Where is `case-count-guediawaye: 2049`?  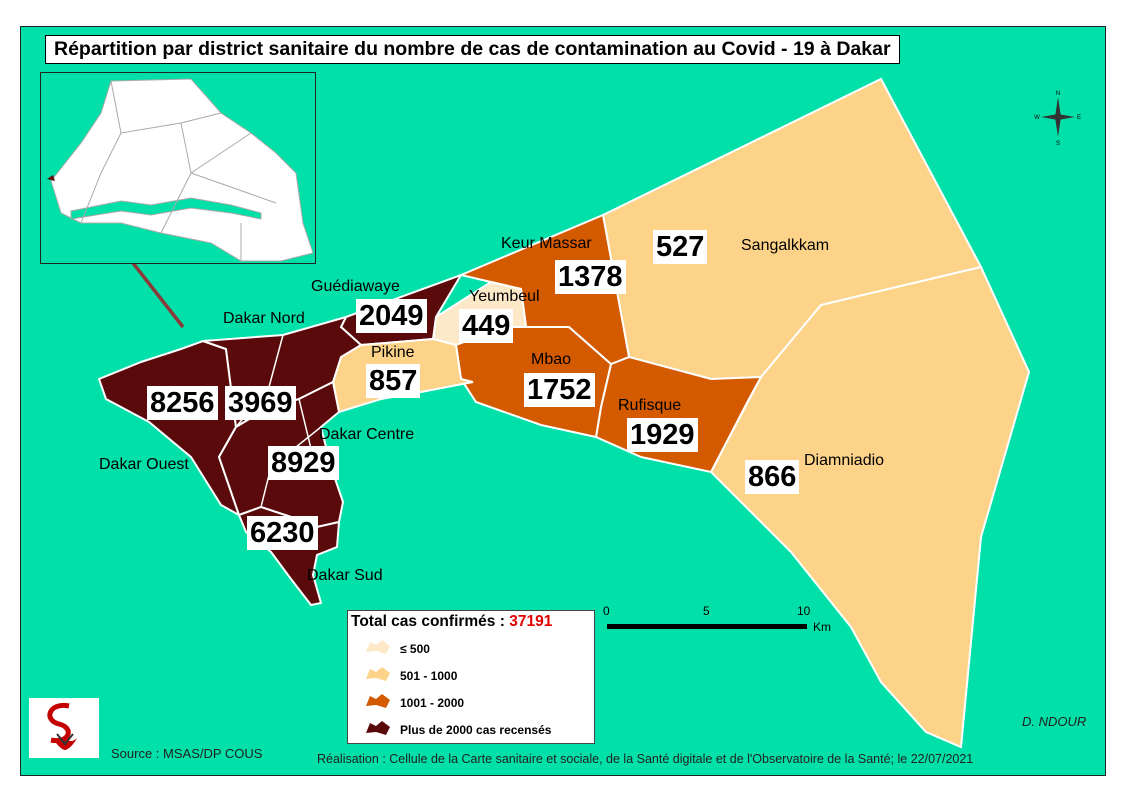
case-count-guediawaye: 2049 is located at coordinates (391, 316).